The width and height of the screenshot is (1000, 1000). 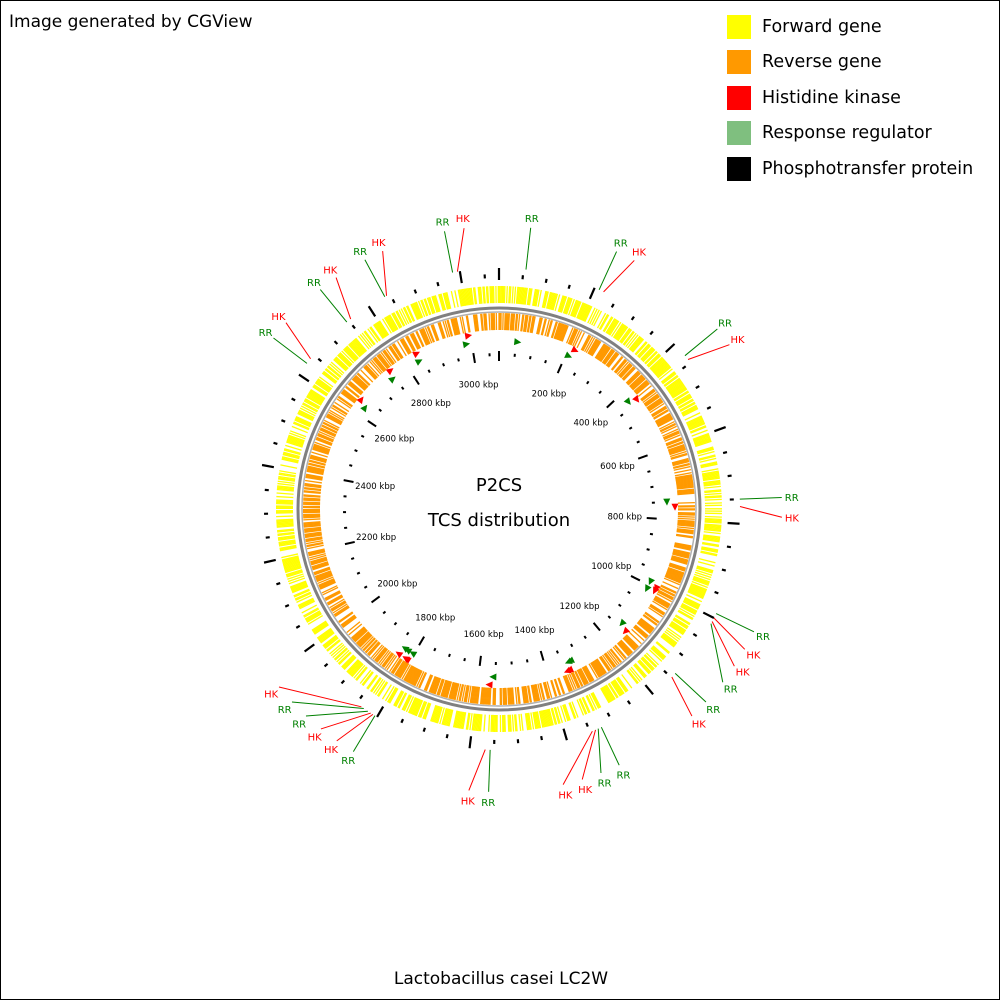 What do you see at coordinates (713, 710) in the screenshot?
I see `rr-label: RR` at bounding box center [713, 710].